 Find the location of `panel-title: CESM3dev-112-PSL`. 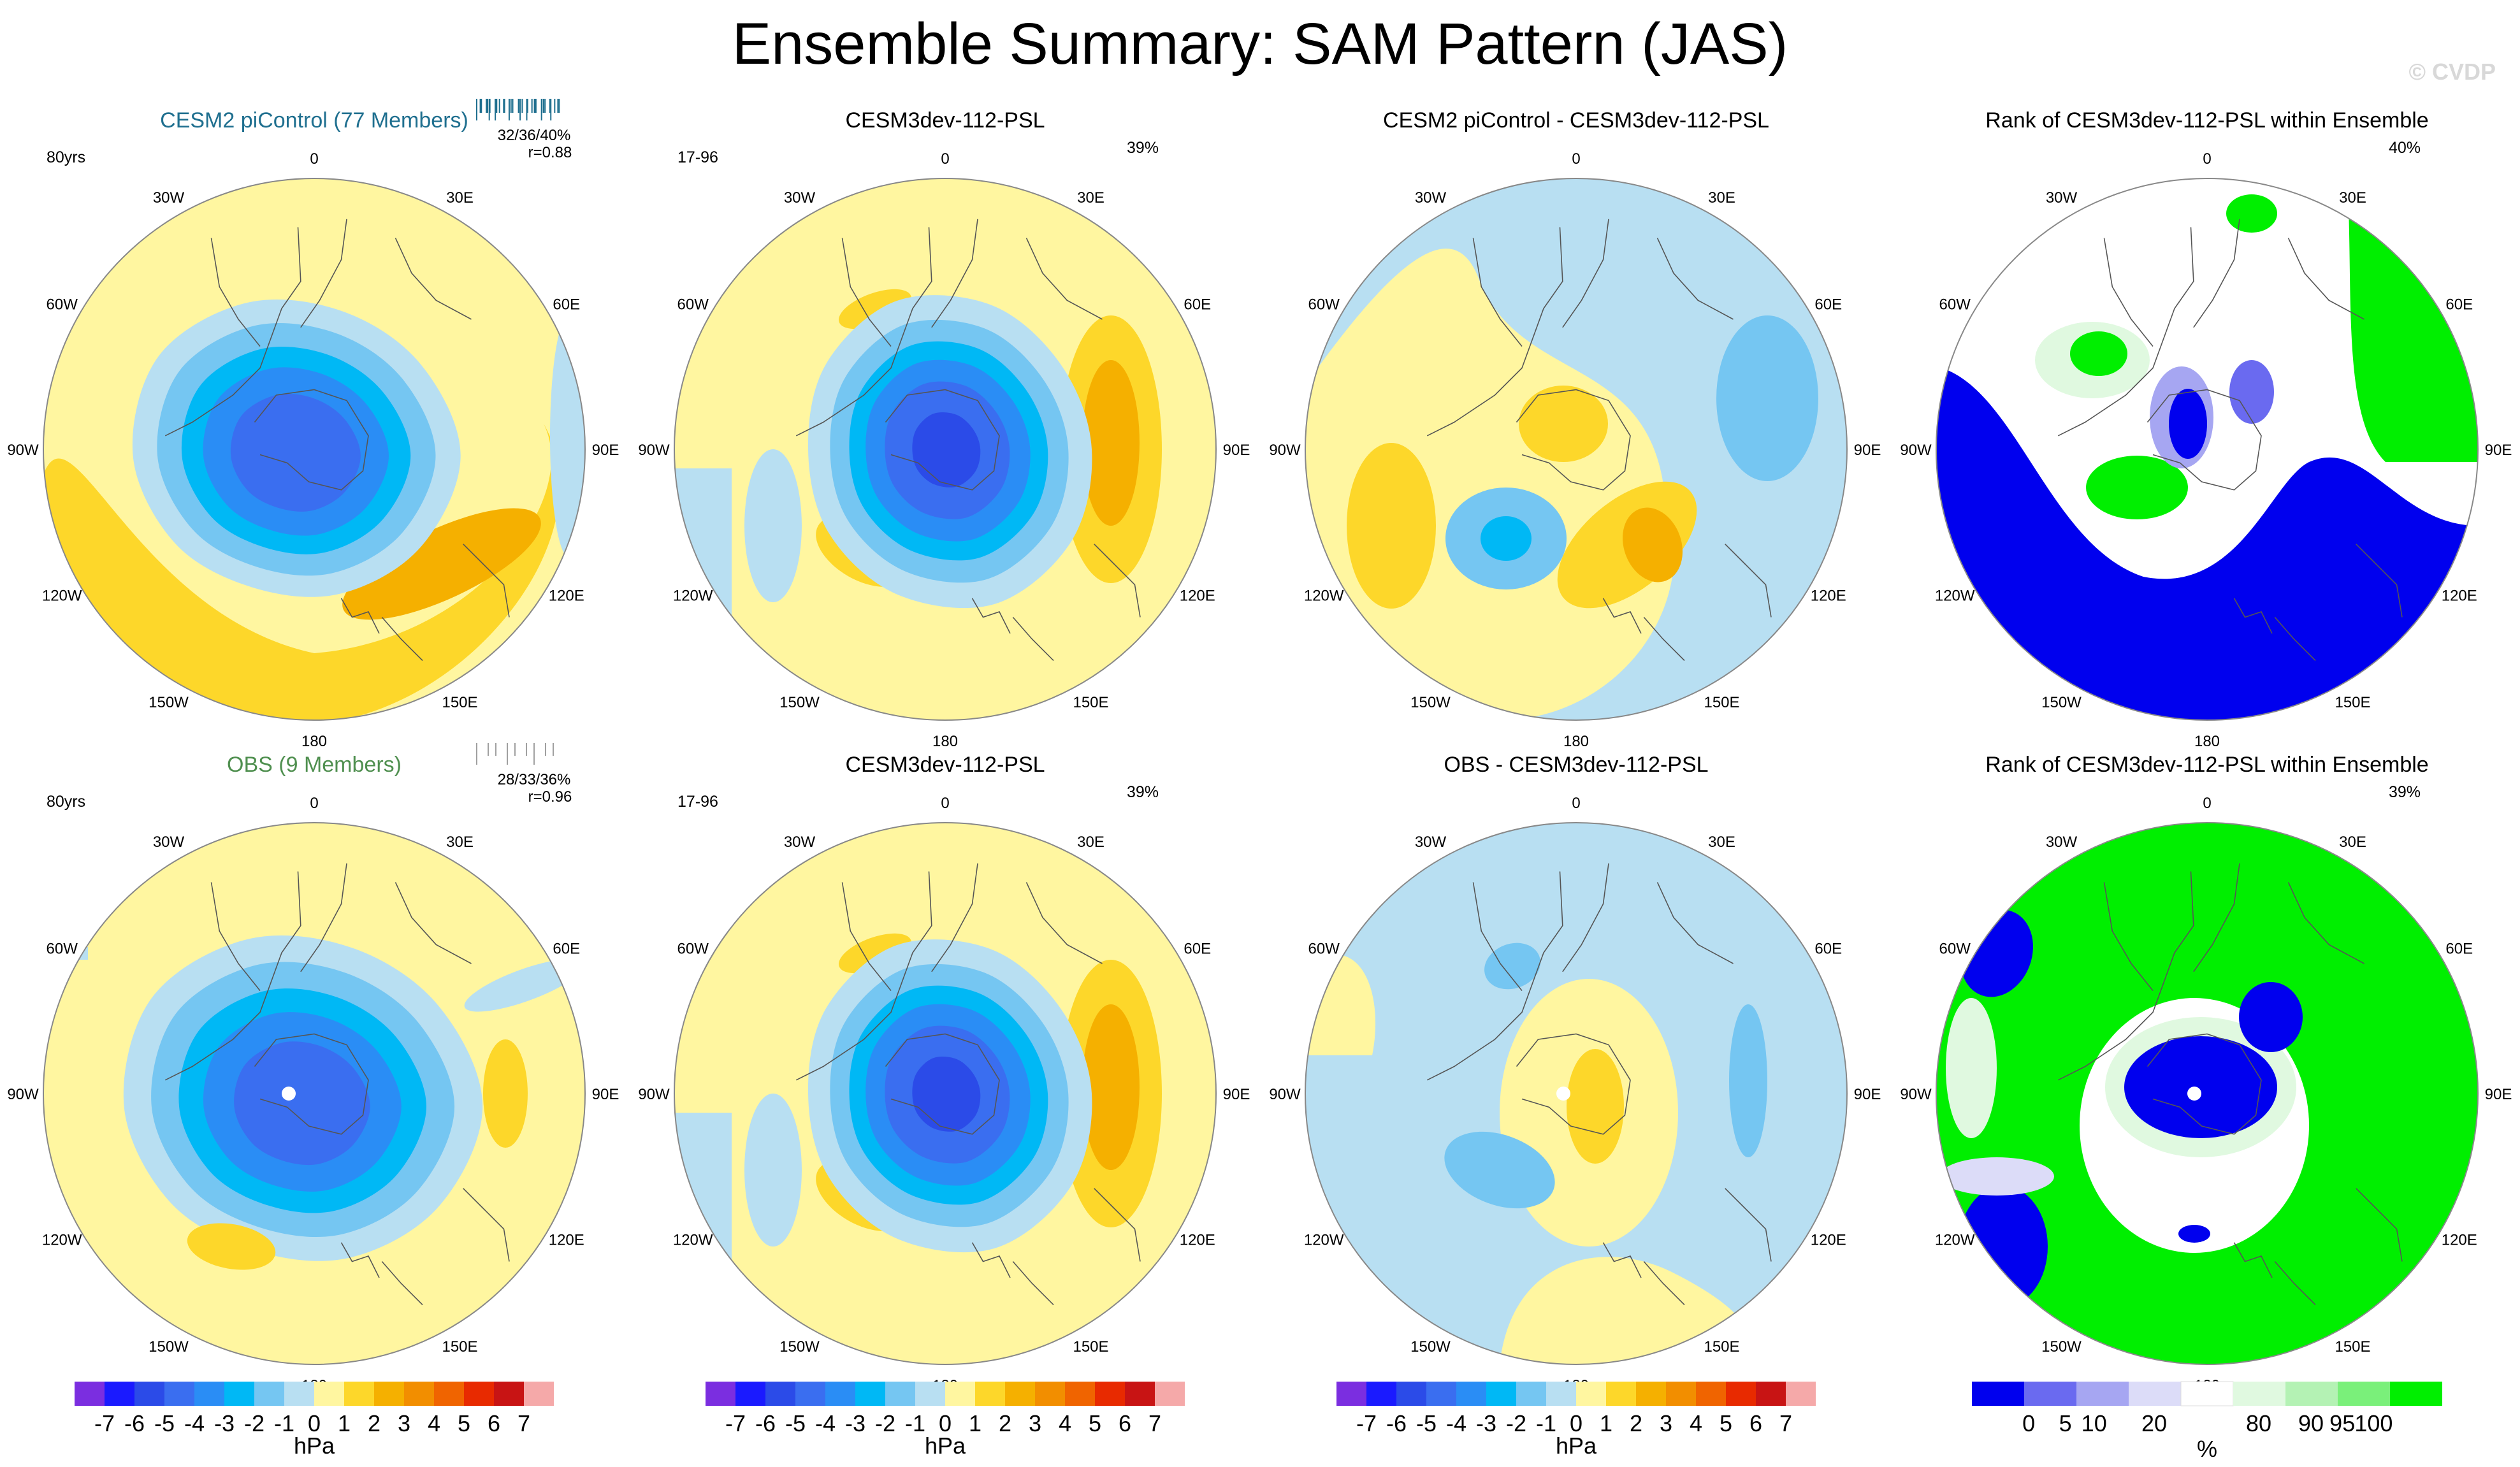

panel-title: CESM3dev-112-PSL is located at coordinates (945, 121).